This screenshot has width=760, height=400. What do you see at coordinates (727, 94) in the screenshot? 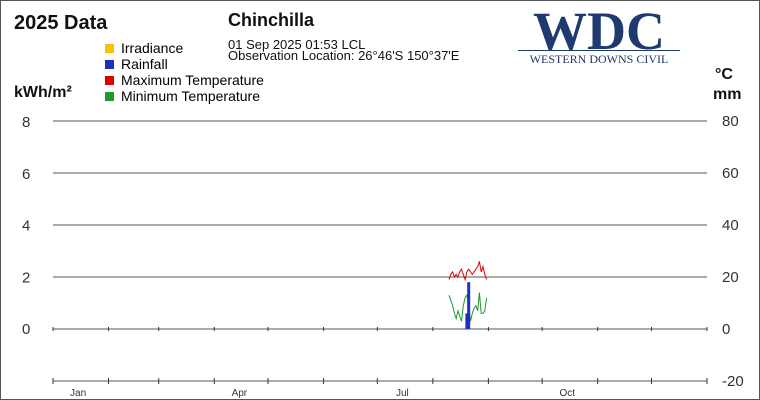
I see `right-axis-unit-rainfall: mm` at bounding box center [727, 94].